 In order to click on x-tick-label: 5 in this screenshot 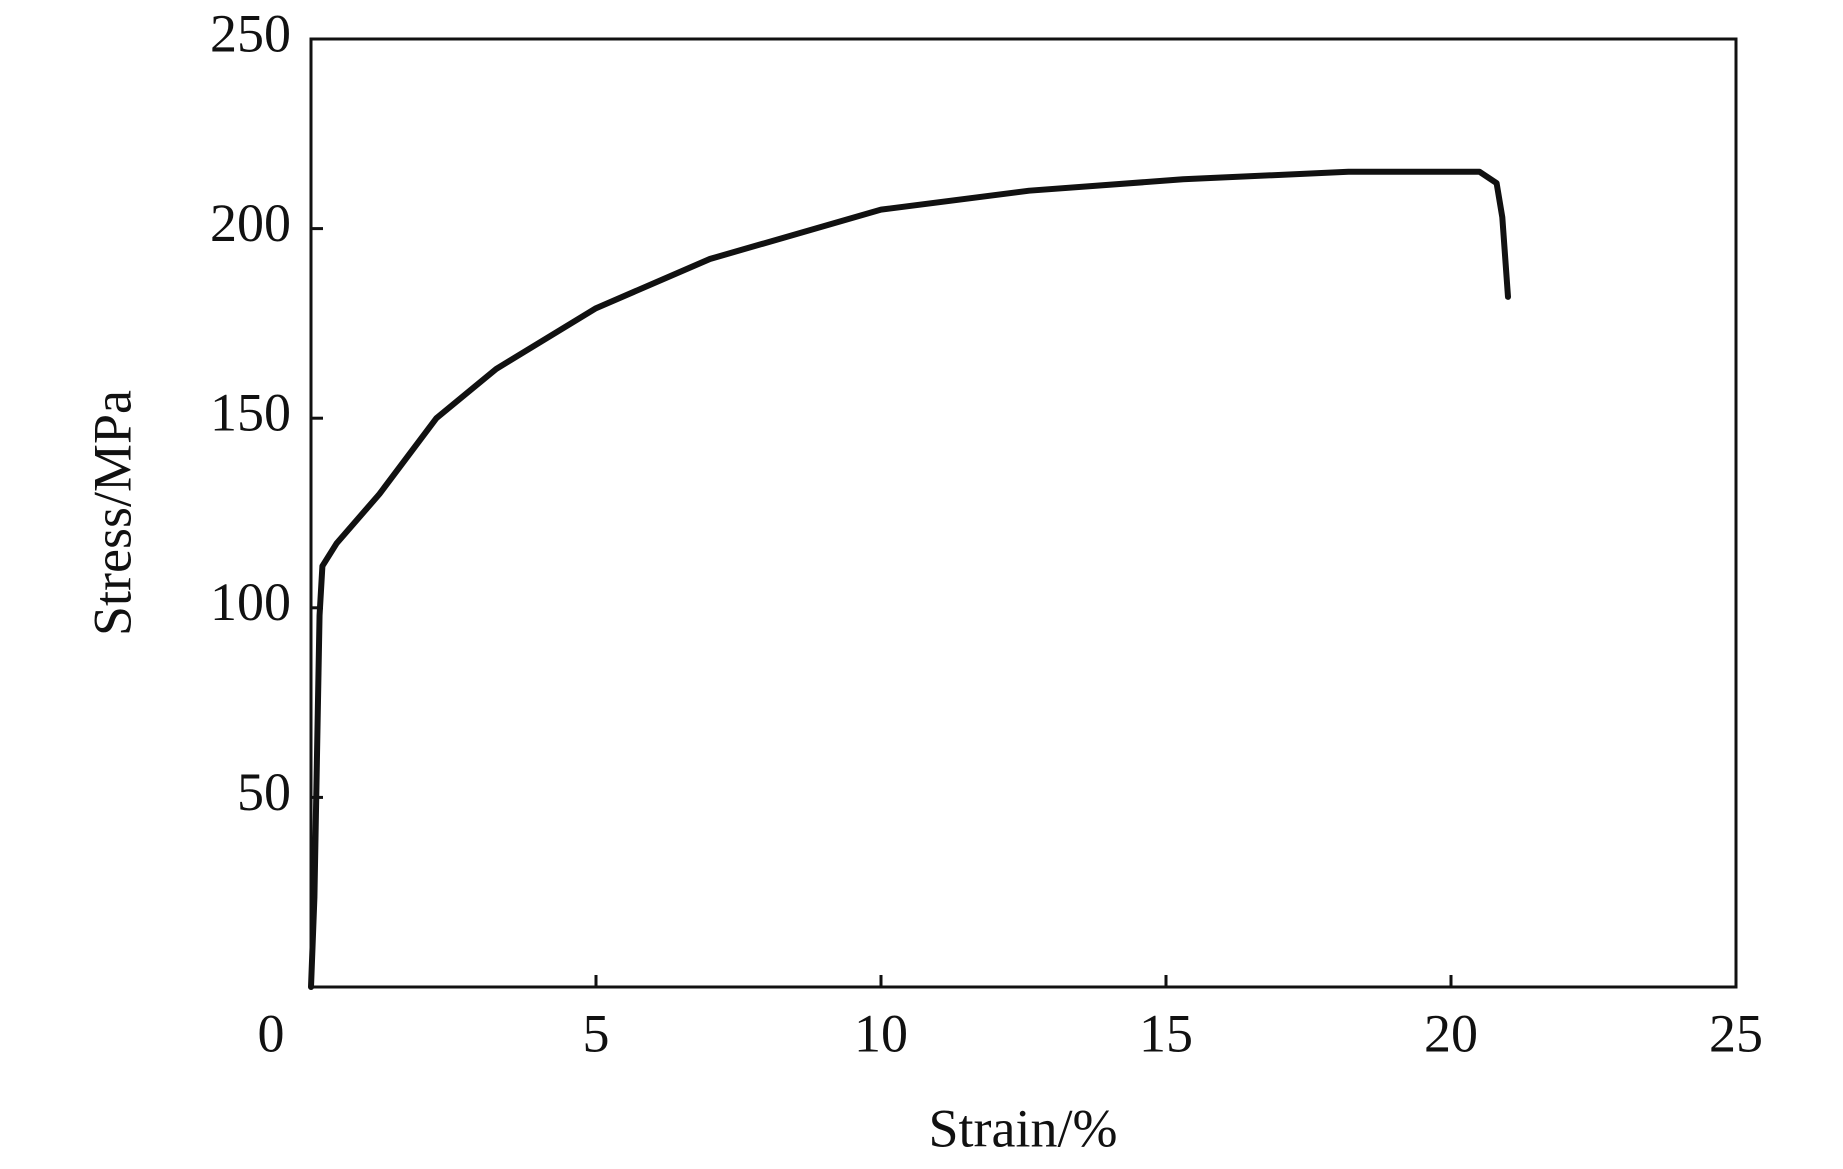, I will do `click(596, 1033)`.